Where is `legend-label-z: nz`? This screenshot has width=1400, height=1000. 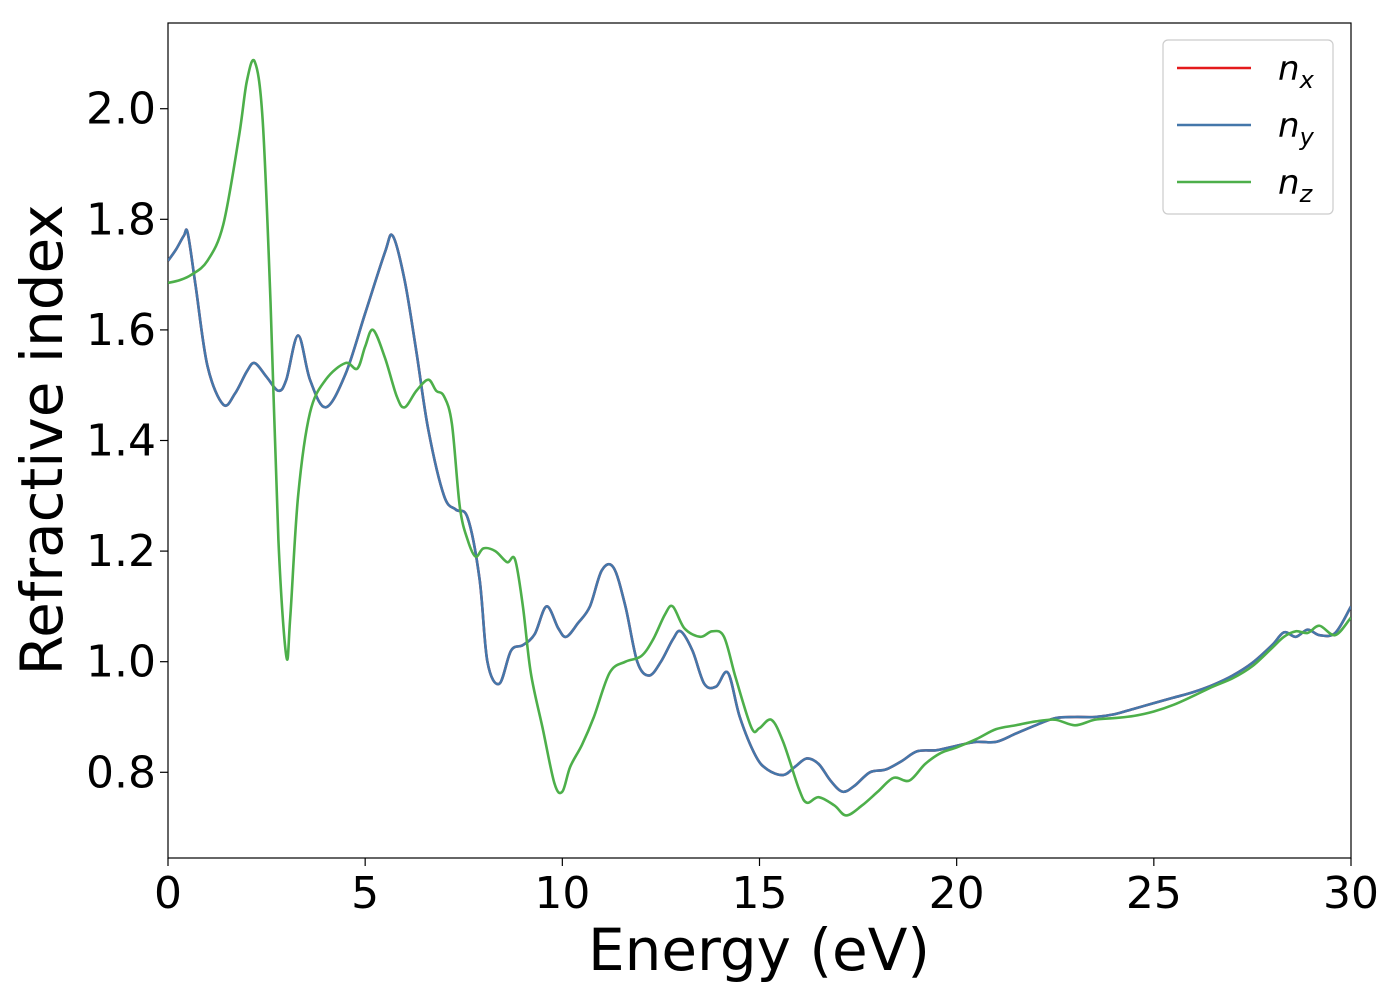
legend-label-z: nz is located at coordinates (1296, 185).